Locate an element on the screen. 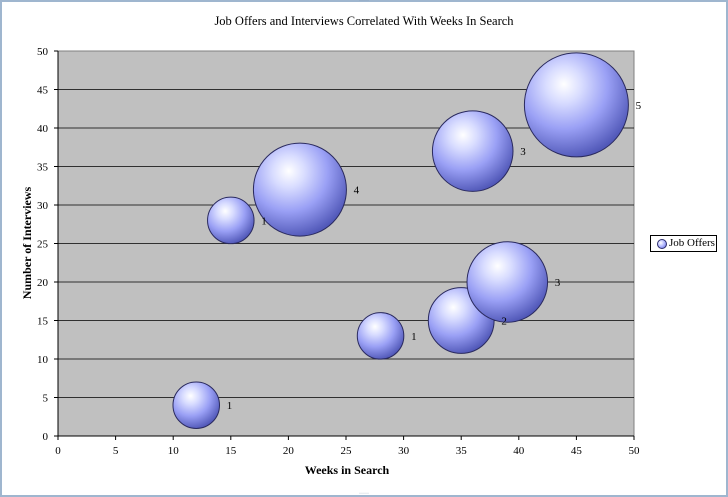 The height and width of the screenshot is (497, 728). y-tick-label: 15 is located at coordinates (43, 322).